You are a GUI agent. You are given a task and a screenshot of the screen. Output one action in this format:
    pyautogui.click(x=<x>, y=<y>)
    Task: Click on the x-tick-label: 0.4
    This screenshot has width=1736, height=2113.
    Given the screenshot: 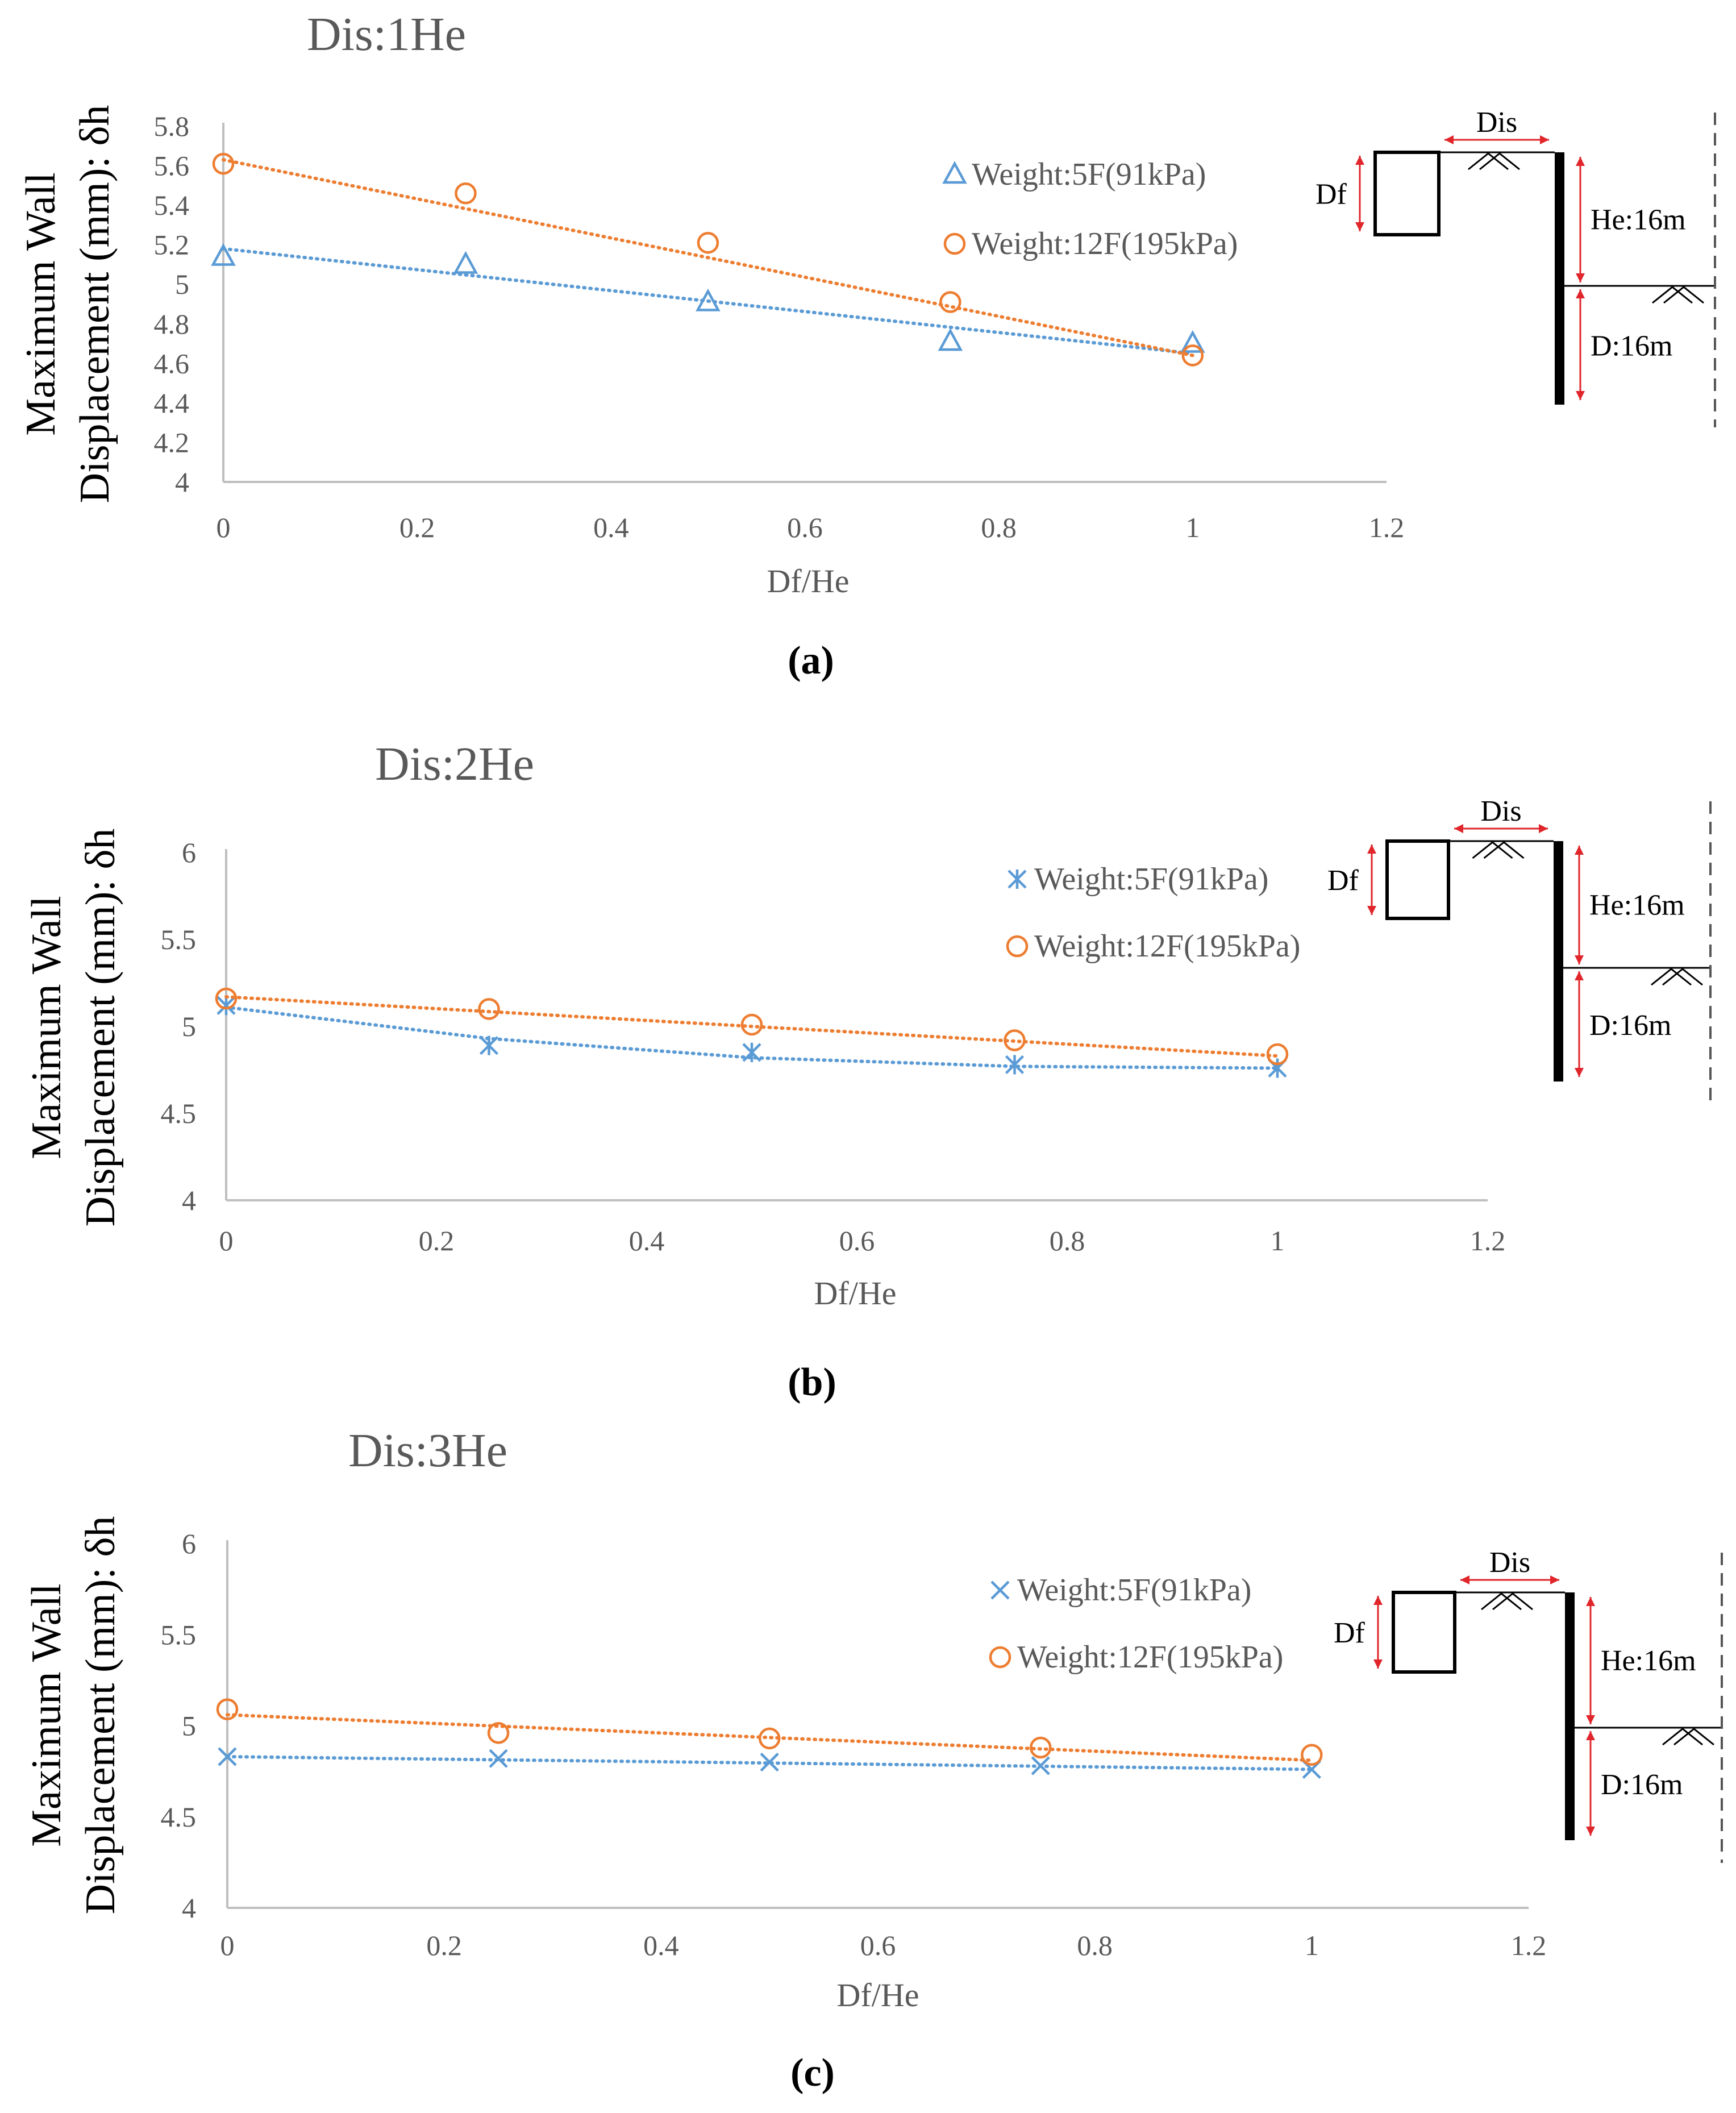 What is the action you would take?
    pyautogui.click(x=647, y=1241)
    